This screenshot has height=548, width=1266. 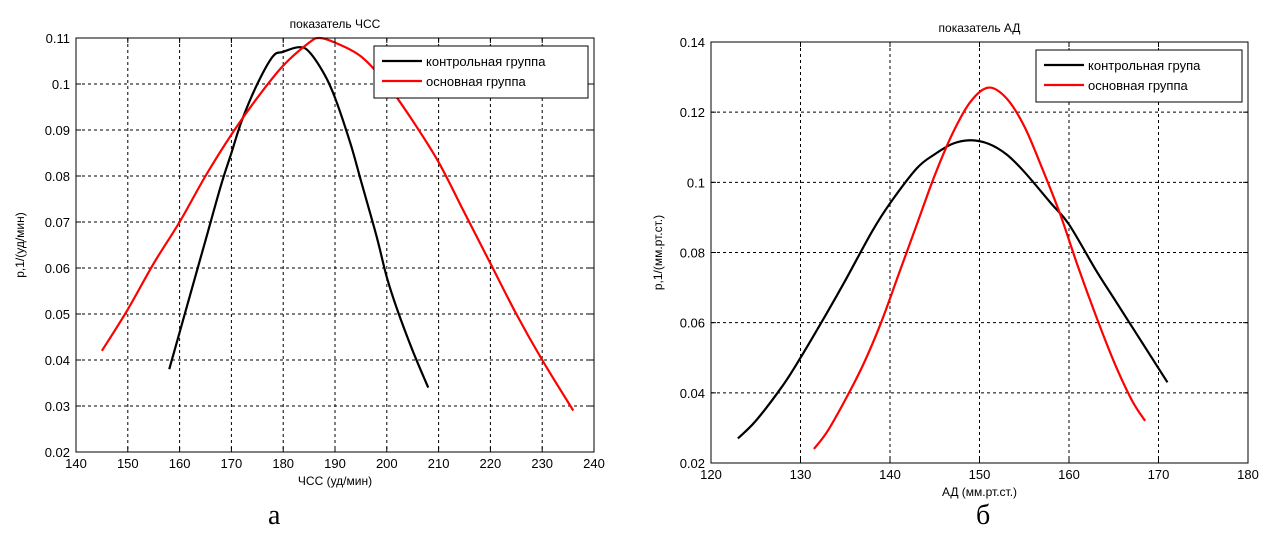 I want to click on chss-x-tick-label: 220, so click(x=491, y=463).